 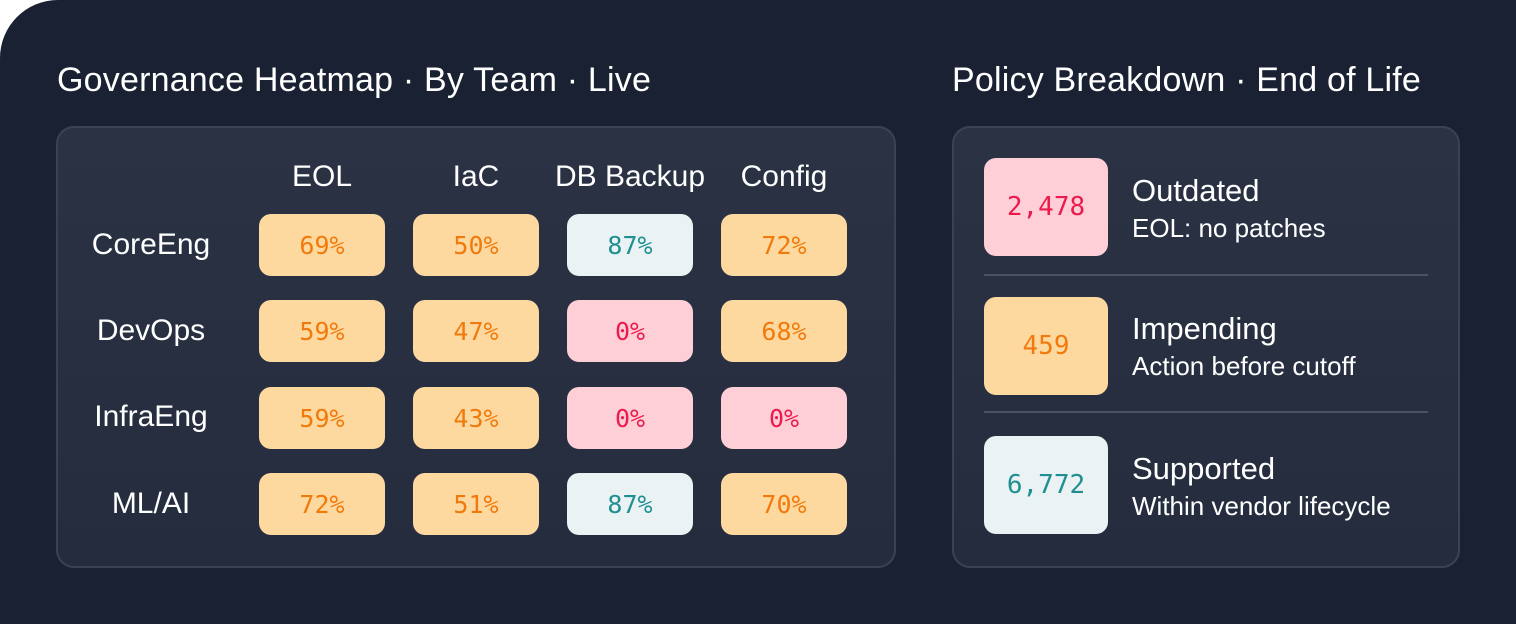 What do you see at coordinates (1046, 485) in the screenshot?
I see `supported-count-badge: 6,772` at bounding box center [1046, 485].